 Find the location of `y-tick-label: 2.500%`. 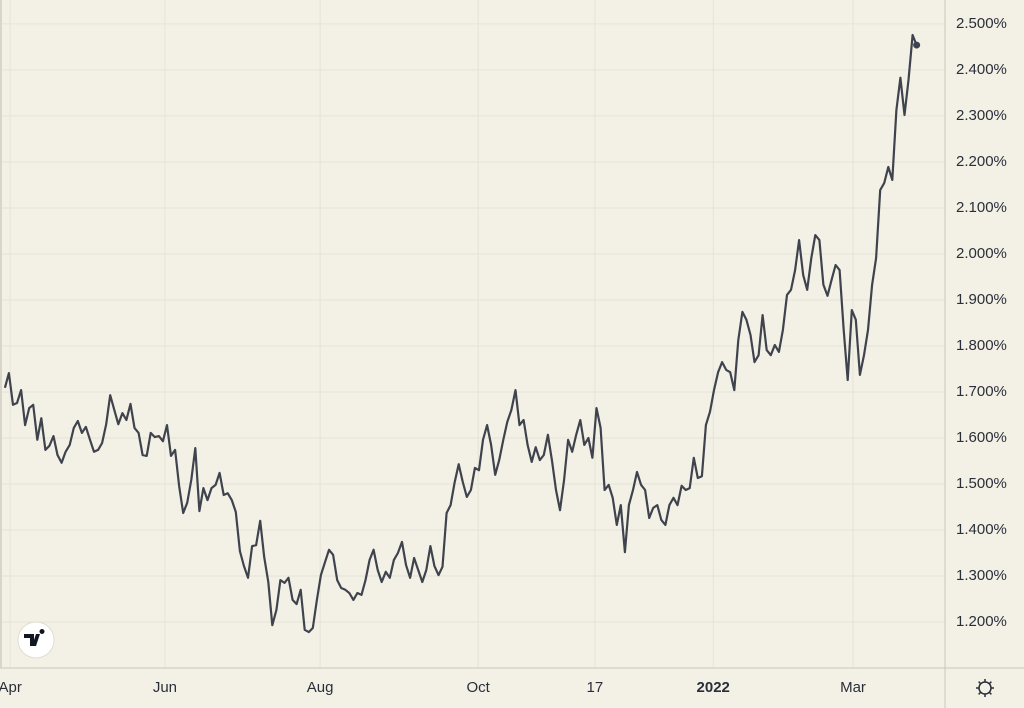

y-tick-label: 2.500% is located at coordinates (981, 23).